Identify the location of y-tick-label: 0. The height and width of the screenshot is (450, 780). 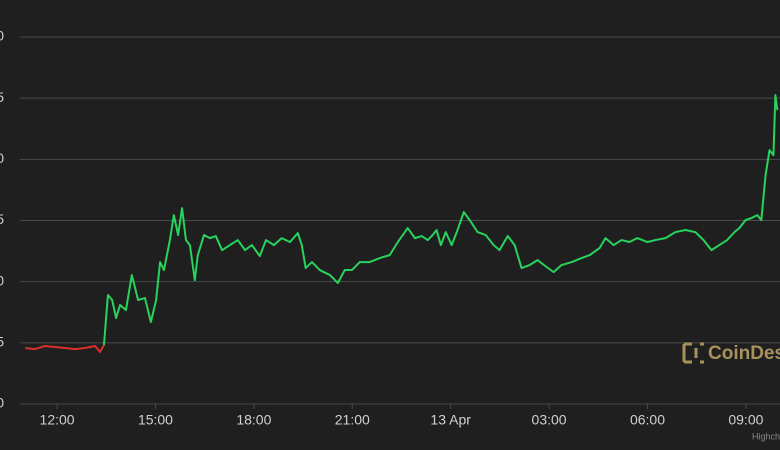
(2, 403).